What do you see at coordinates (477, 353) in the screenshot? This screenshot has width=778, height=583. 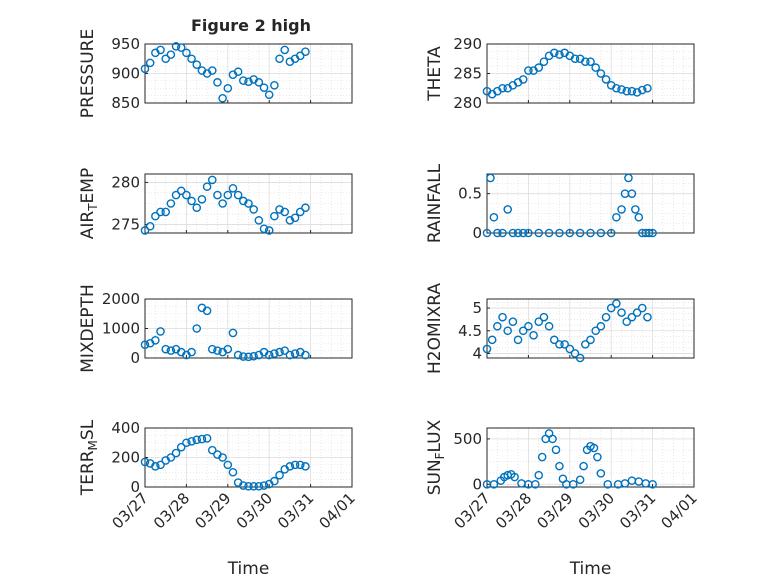 I see `y-tick-label: 4` at bounding box center [477, 353].